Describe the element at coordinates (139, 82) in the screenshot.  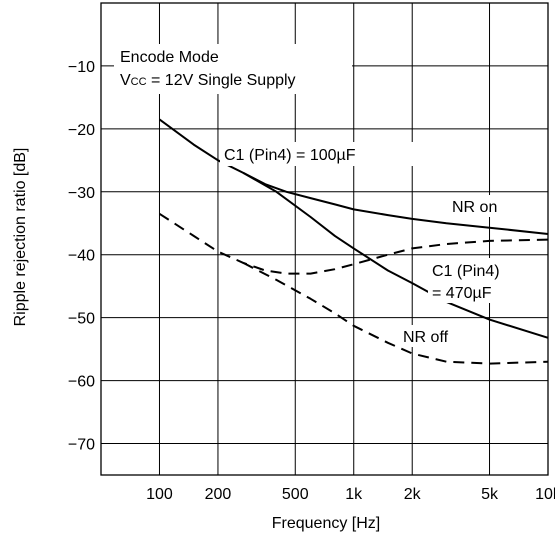
I see `vcc-subscript: CC` at that location.